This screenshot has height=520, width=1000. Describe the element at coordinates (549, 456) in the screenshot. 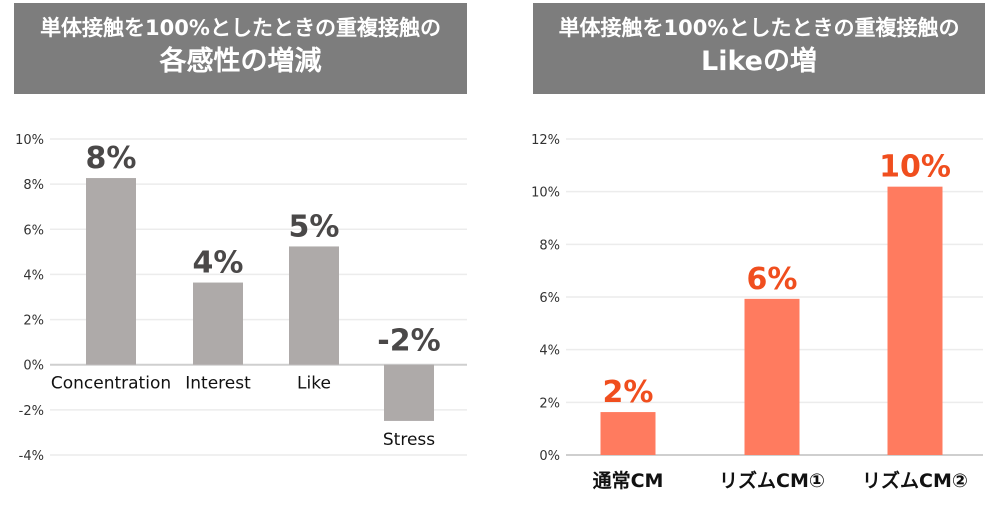

I see `chart1-ytick-label: 0%` at that location.